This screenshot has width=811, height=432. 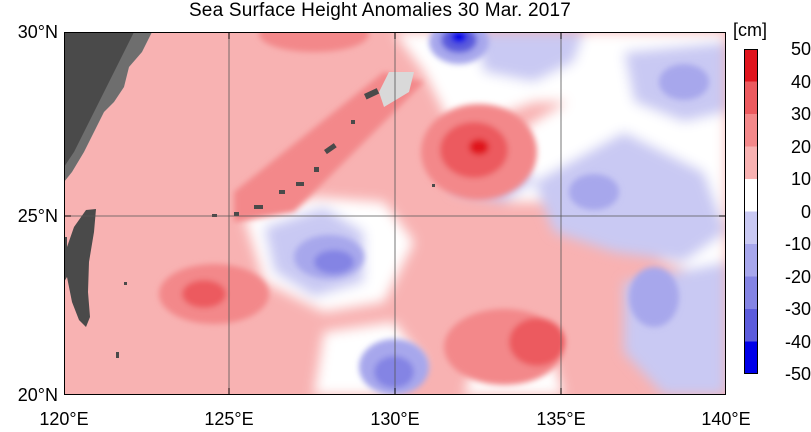 I want to click on colorbar-tick-label: 40, so click(x=800, y=81).